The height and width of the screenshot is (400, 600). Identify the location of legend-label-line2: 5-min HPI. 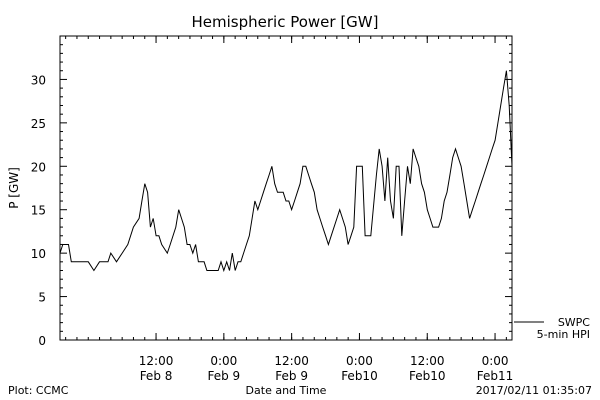
(563, 334).